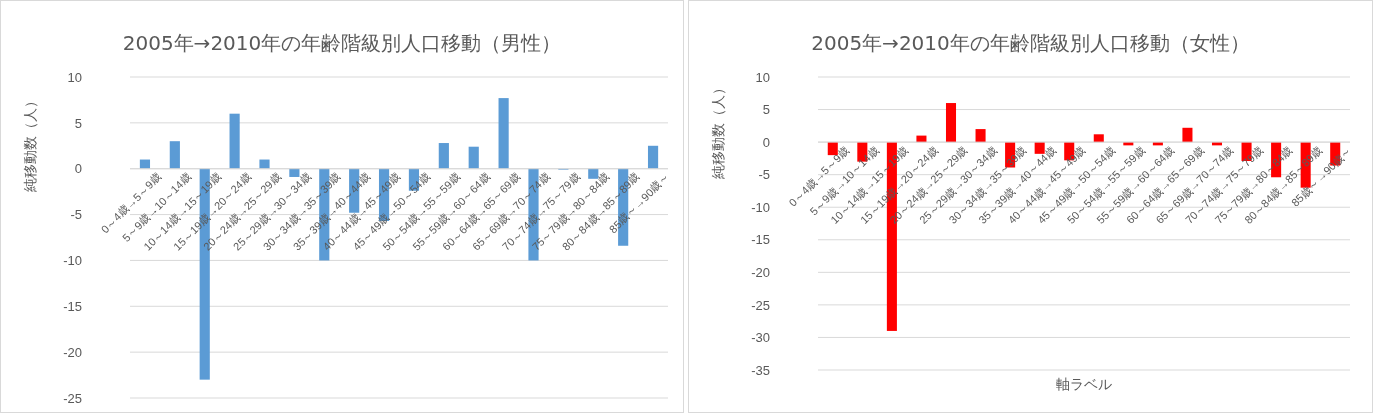 The width and height of the screenshot is (1373, 413). I want to click on chart-title: 2005年→2010年の年齢階級別人口移動（男性）, so click(342, 43).